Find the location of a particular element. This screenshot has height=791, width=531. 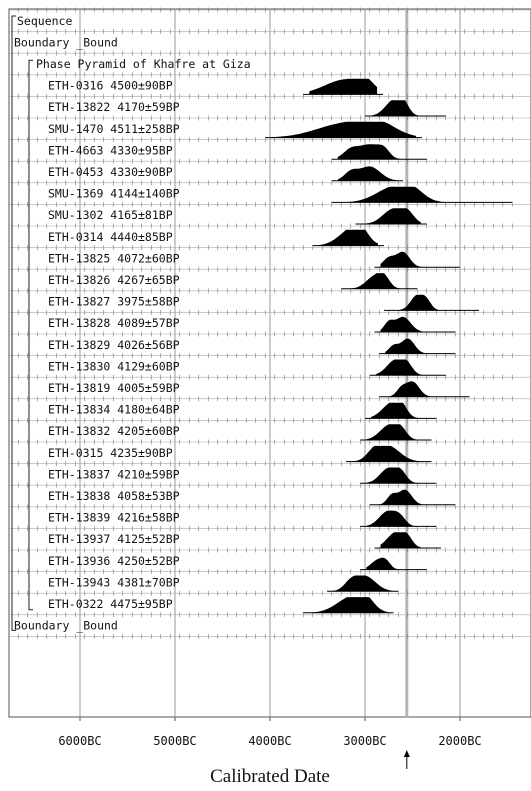

sample-label: ETH-13829 4026±56BP is located at coordinates (114, 345).